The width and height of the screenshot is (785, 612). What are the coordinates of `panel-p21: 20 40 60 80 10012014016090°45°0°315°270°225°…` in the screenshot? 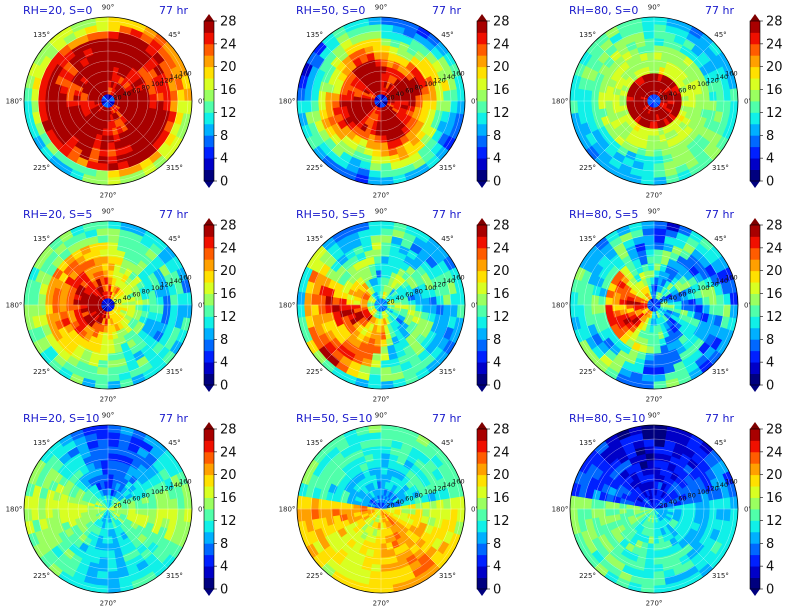 It's located at (394, 510).